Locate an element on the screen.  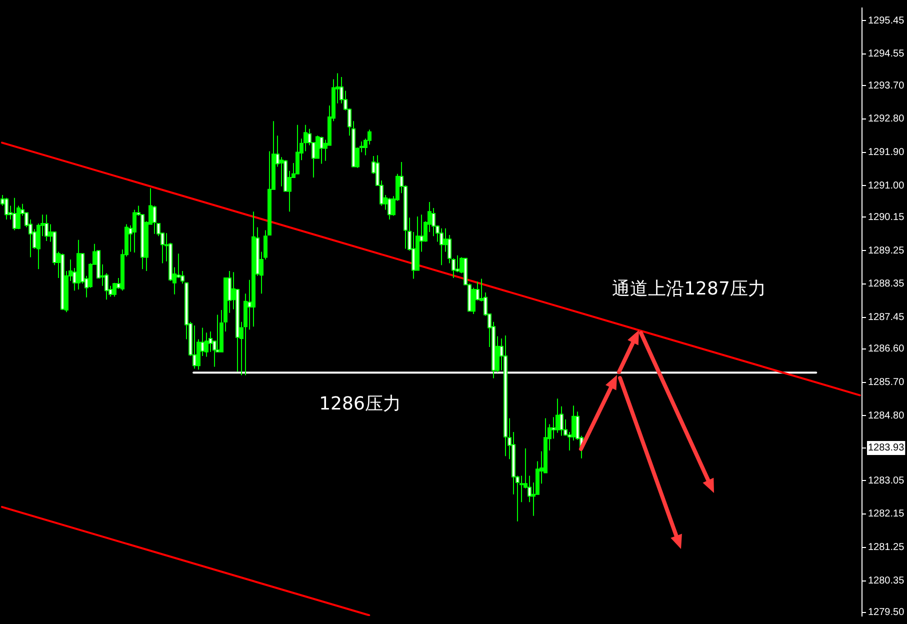
y-tick-label: 1295.45 is located at coordinates (886, 20).